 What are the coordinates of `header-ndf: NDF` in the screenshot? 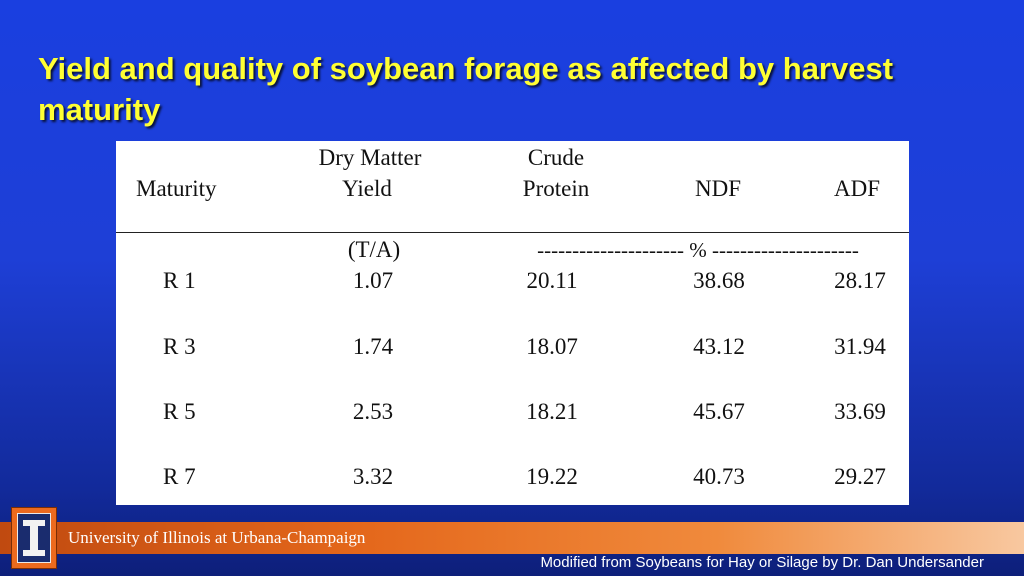 It's located at (718, 188).